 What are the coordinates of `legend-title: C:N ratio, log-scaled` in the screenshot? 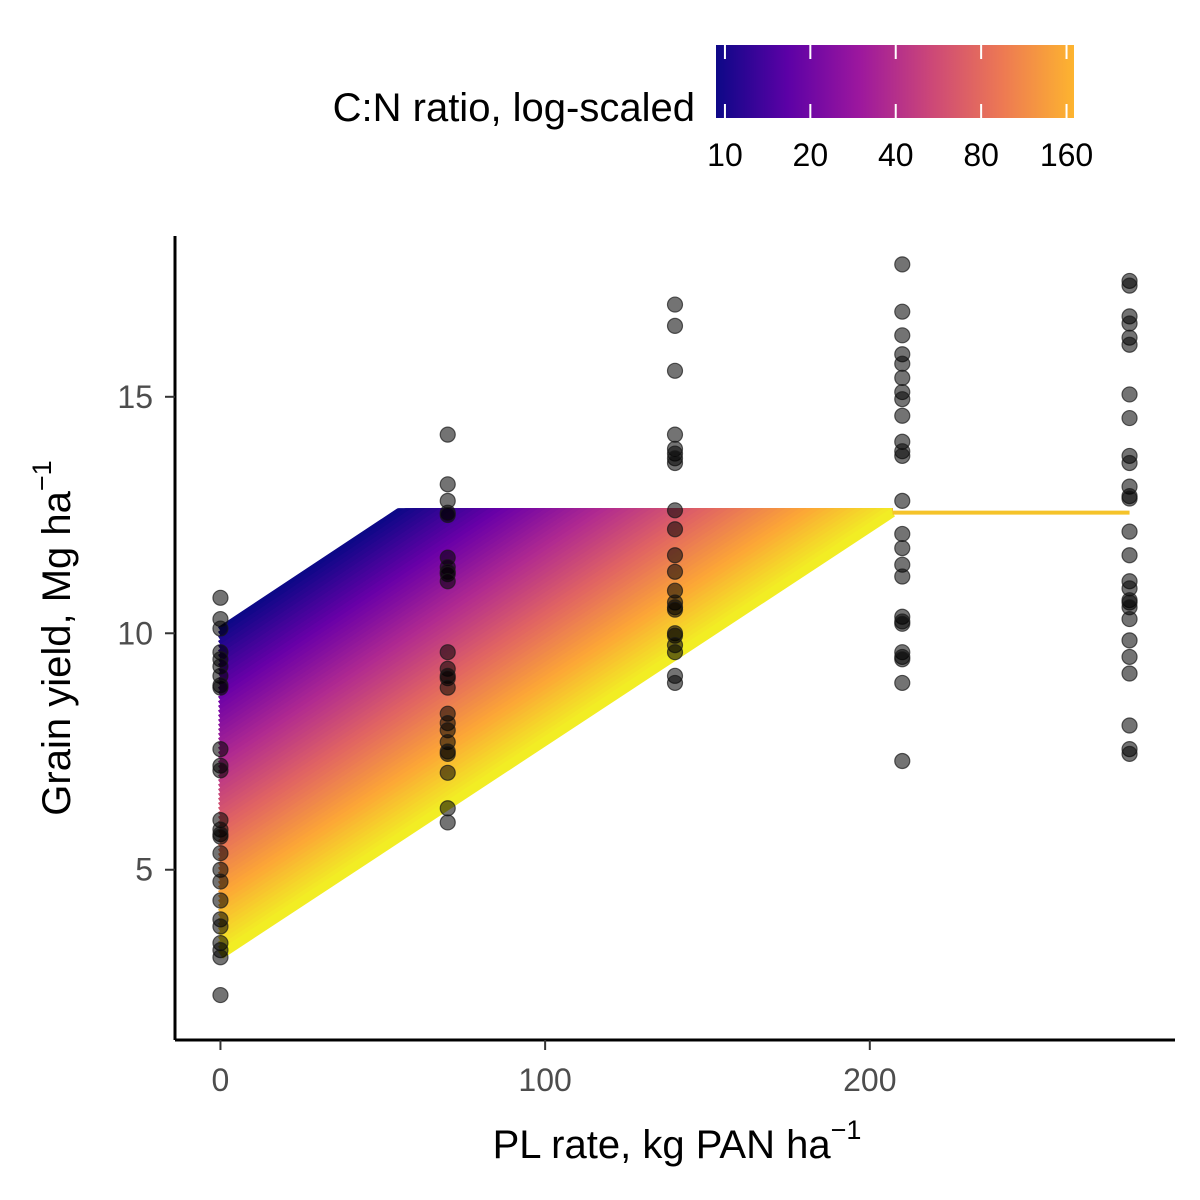 It's located at (514, 108).